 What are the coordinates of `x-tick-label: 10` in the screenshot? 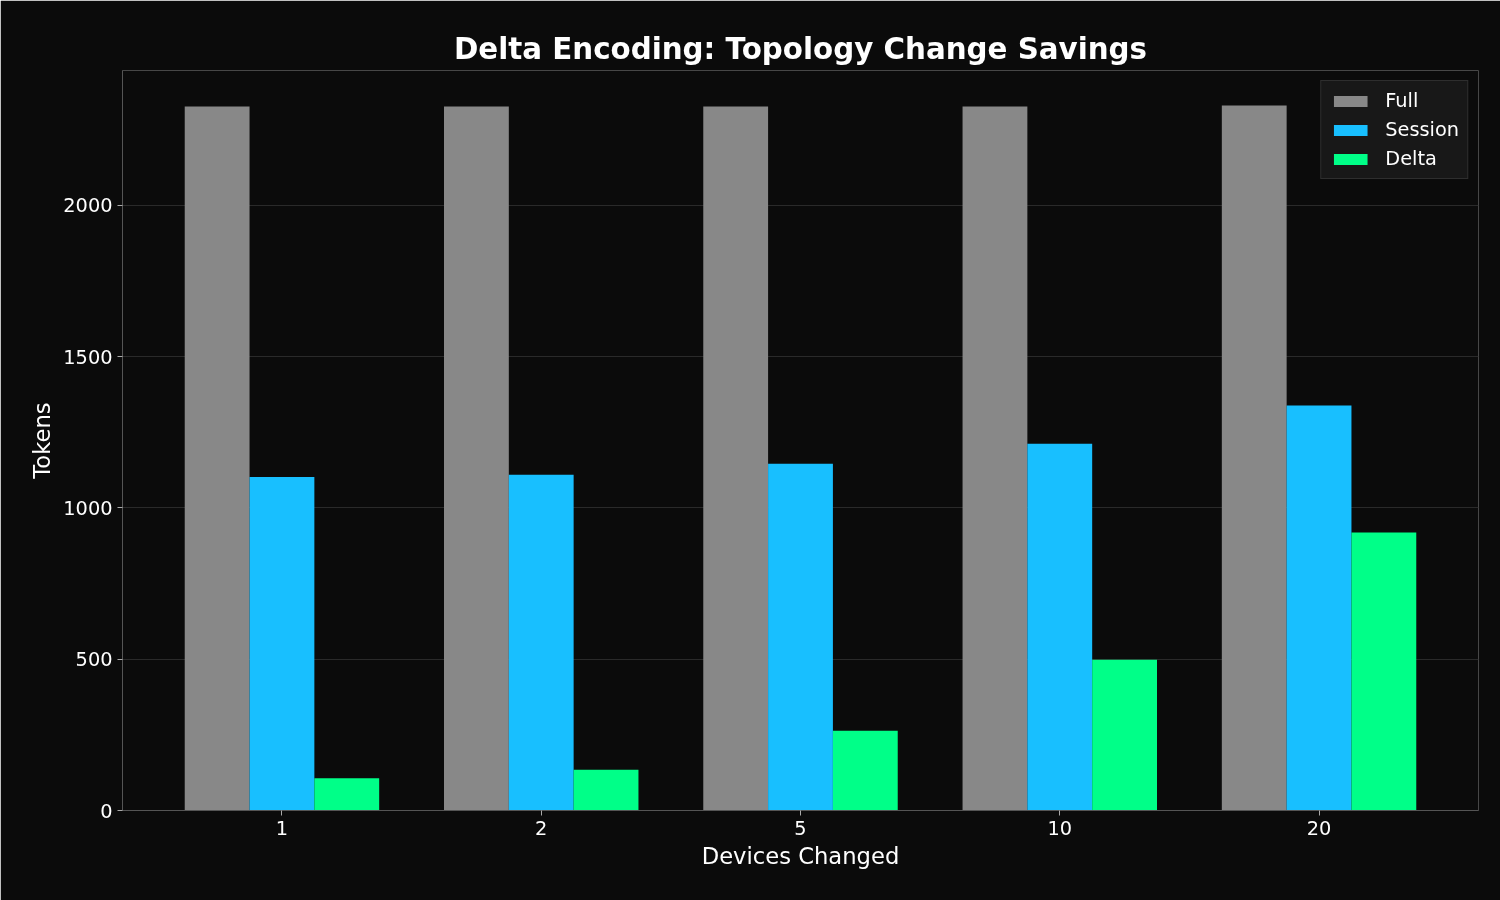 It's located at (1060, 828).